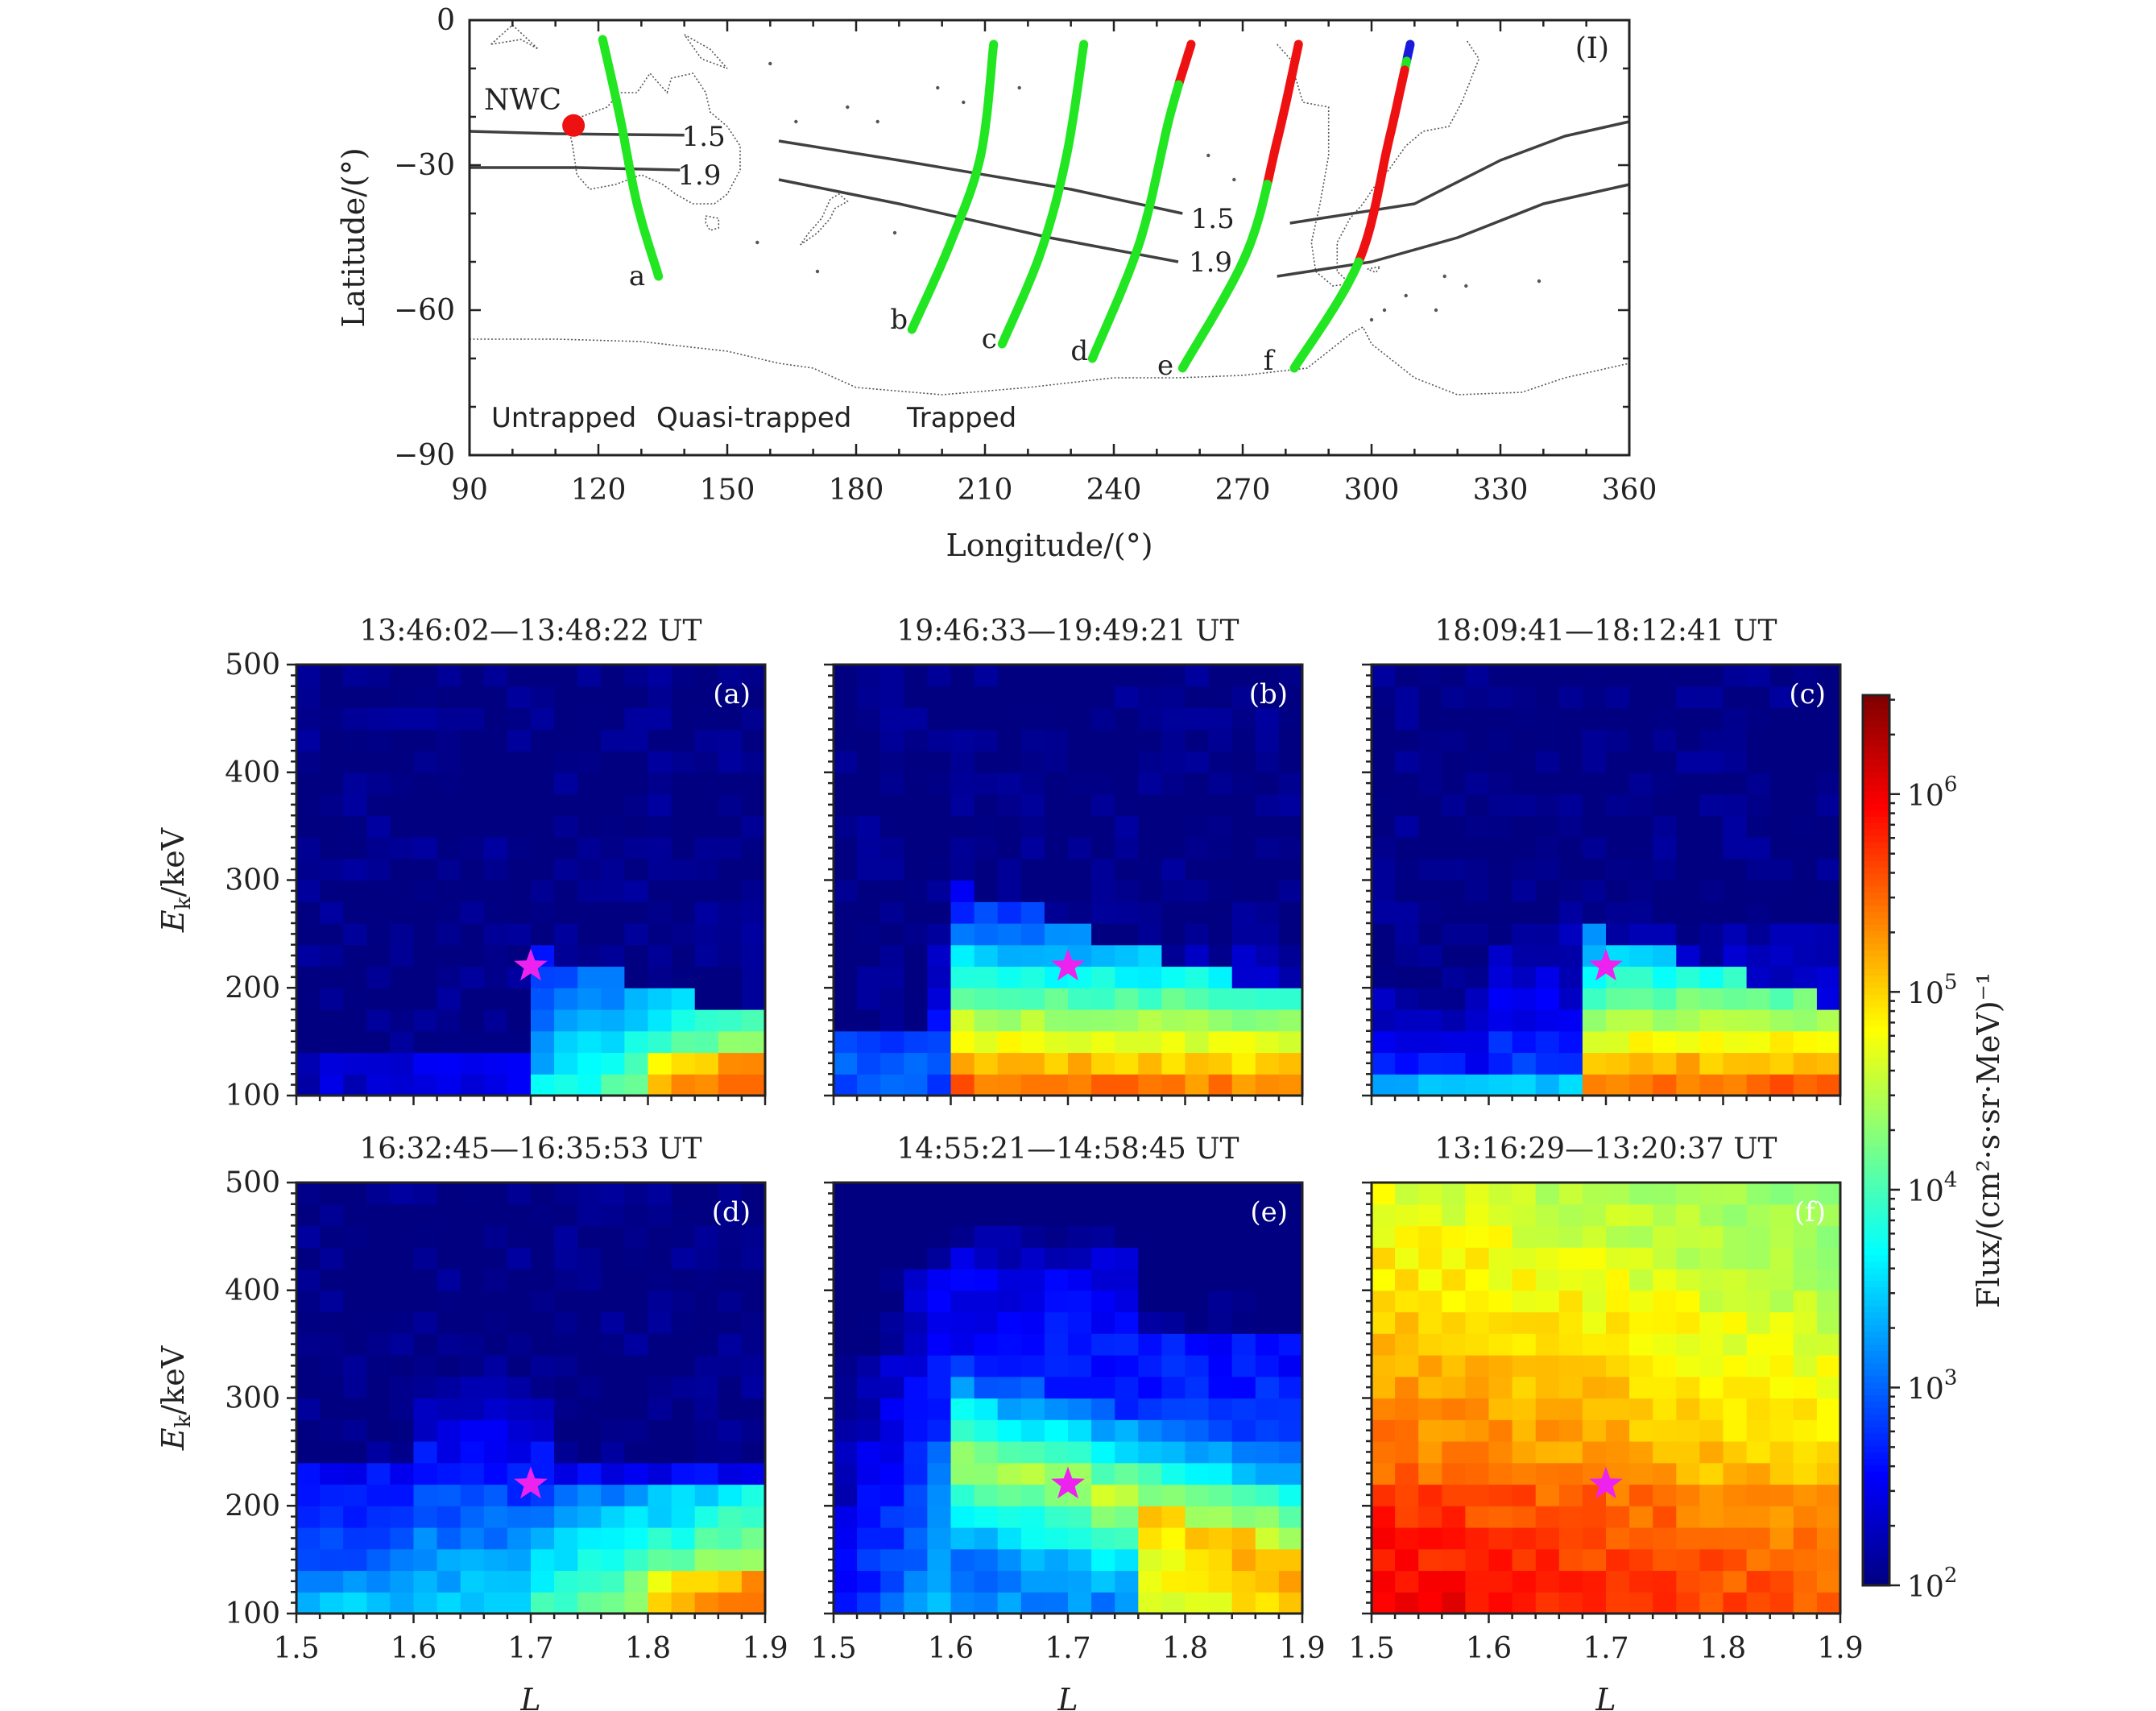 This screenshot has height=1711, width=2156. Describe the element at coordinates (531, 965) in the screenshot. I see `star-marker` at that location.